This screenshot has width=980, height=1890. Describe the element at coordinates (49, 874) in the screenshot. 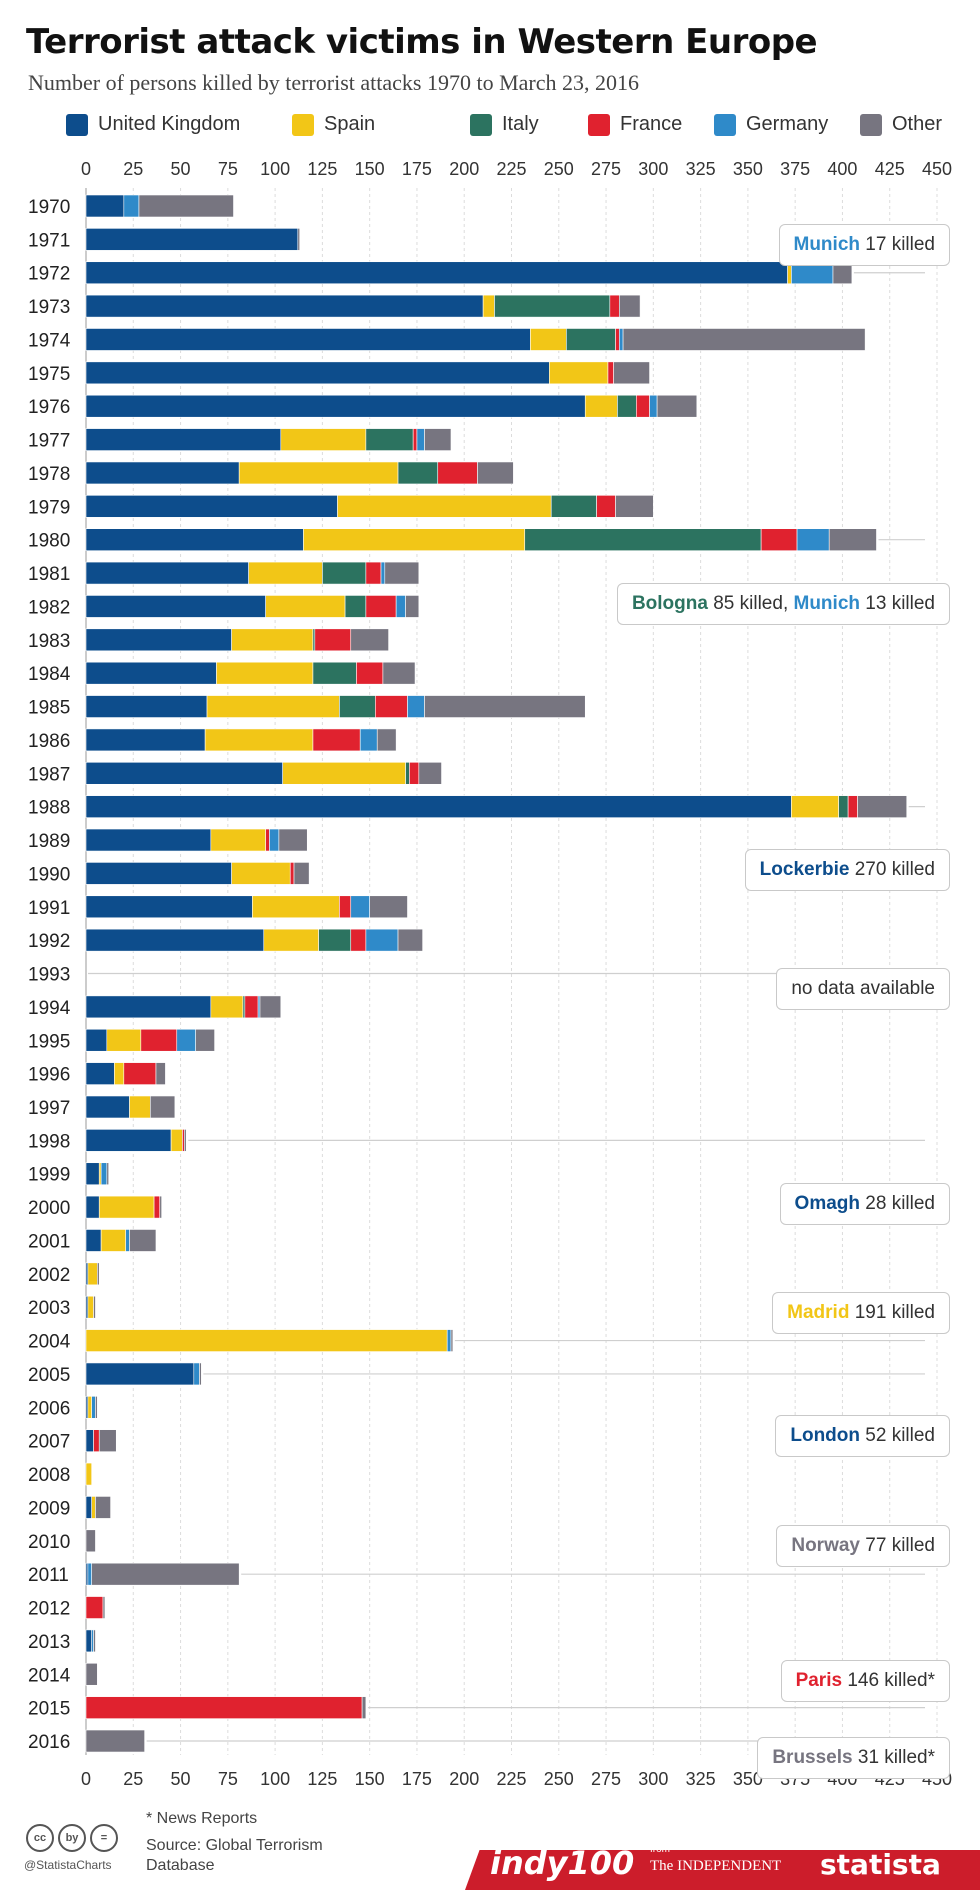

I see `y-category-label: 1990` at that location.